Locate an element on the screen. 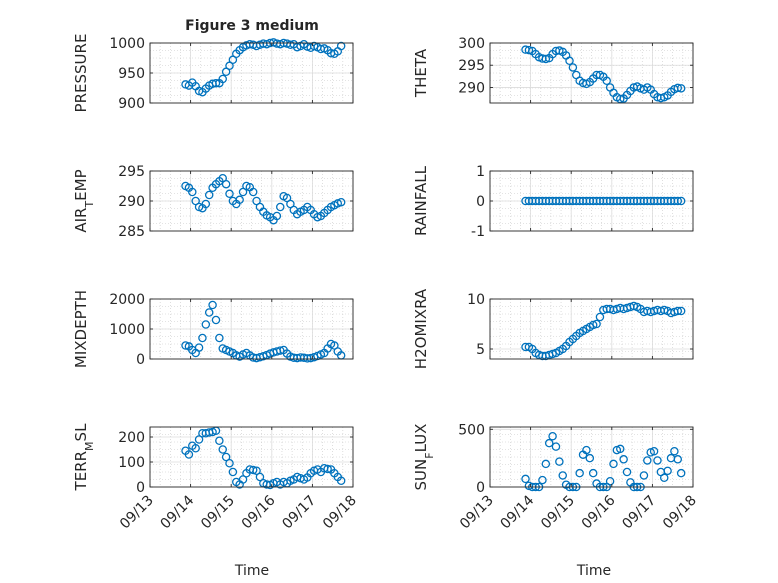  y-axis-label: H2OMIXRA is located at coordinates (421, 328).